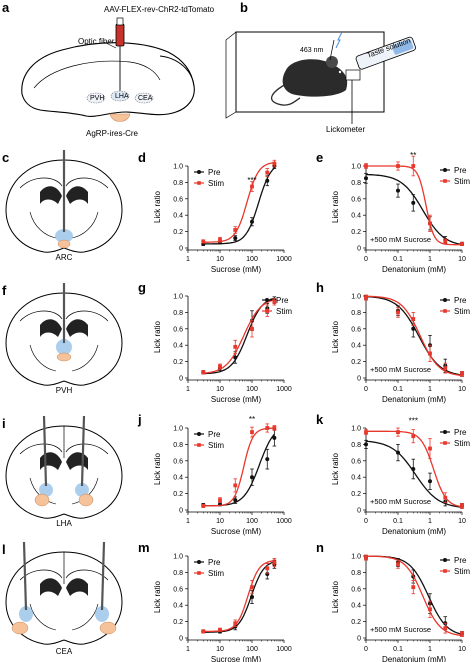 This screenshot has height=662, width=474. I want to click on coronal-brain-lha, so click(64, 467).